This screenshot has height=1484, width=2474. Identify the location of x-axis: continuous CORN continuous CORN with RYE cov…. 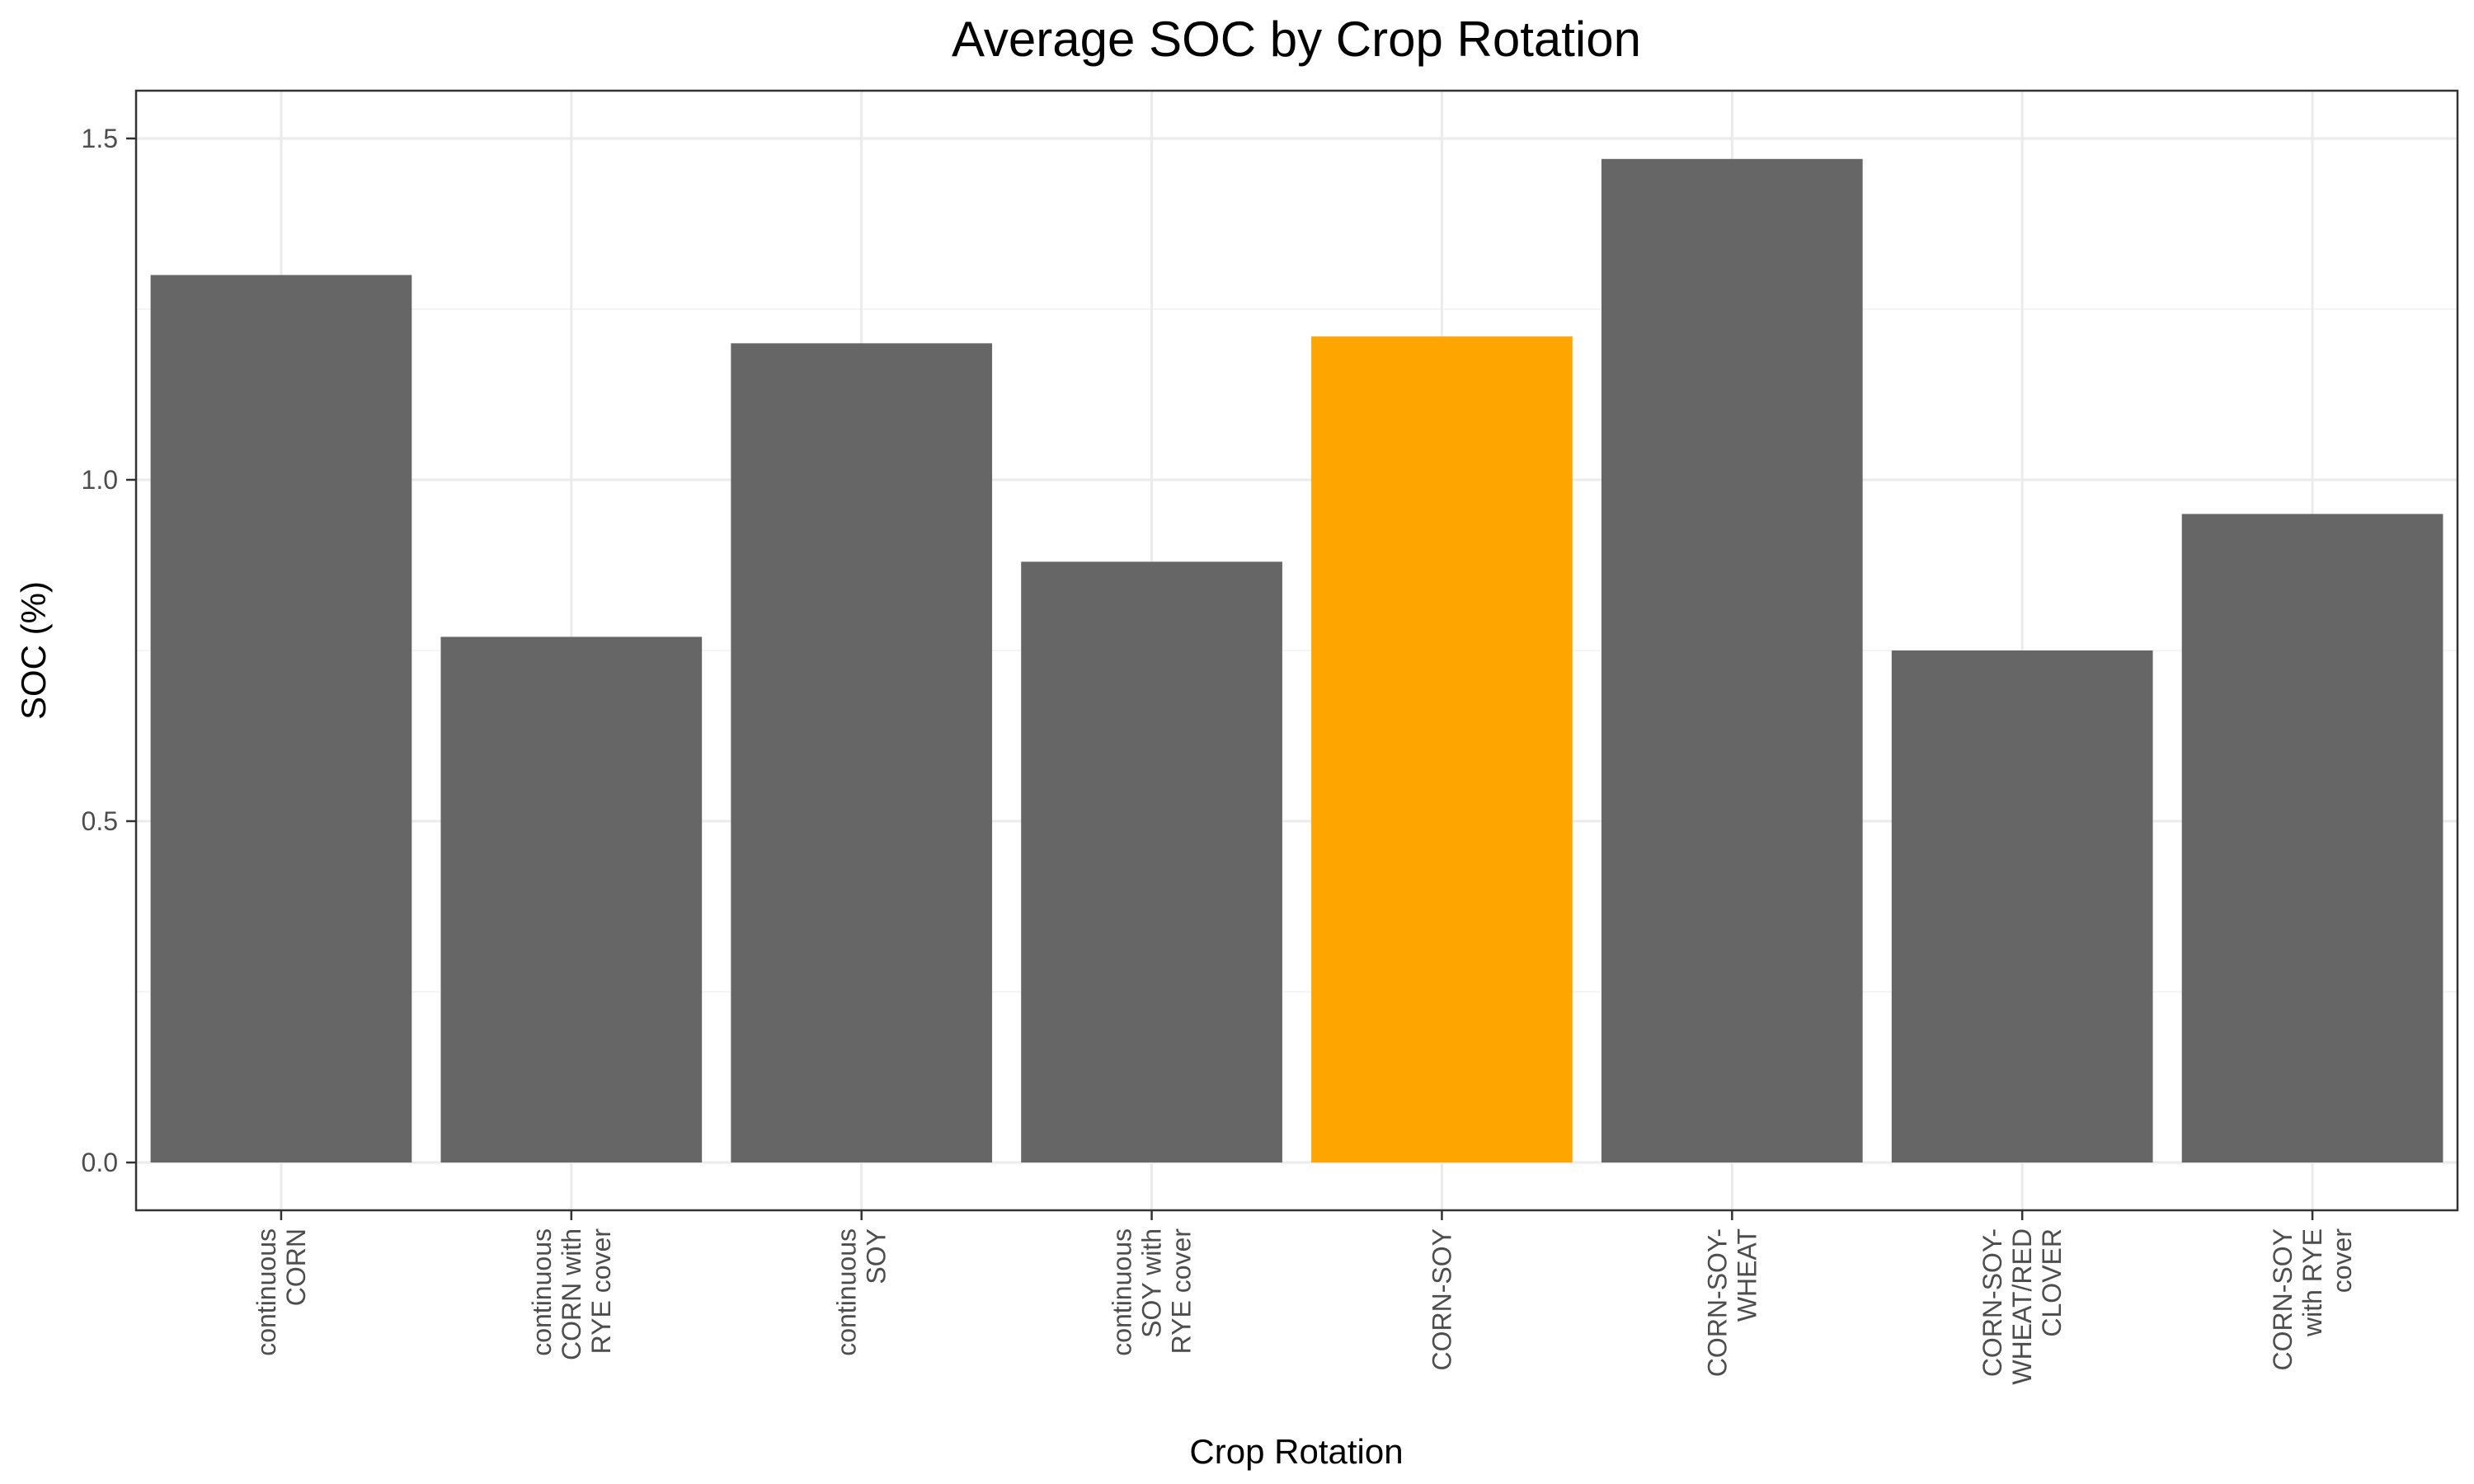
(1304, 1297).